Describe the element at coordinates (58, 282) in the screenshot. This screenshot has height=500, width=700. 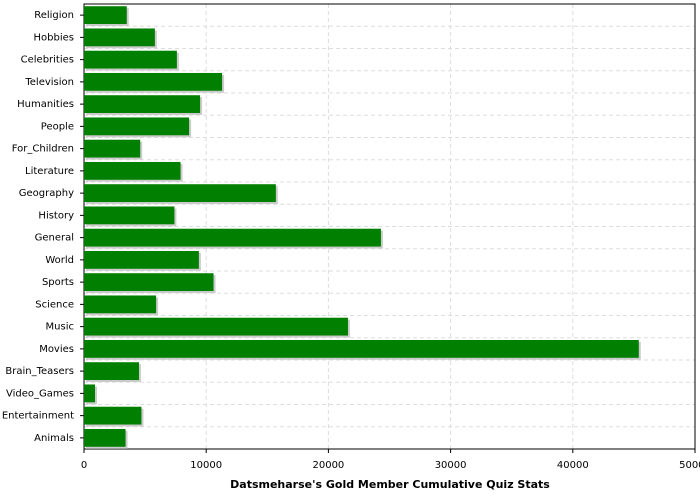
I see `y-tick-label: Sports` at that location.